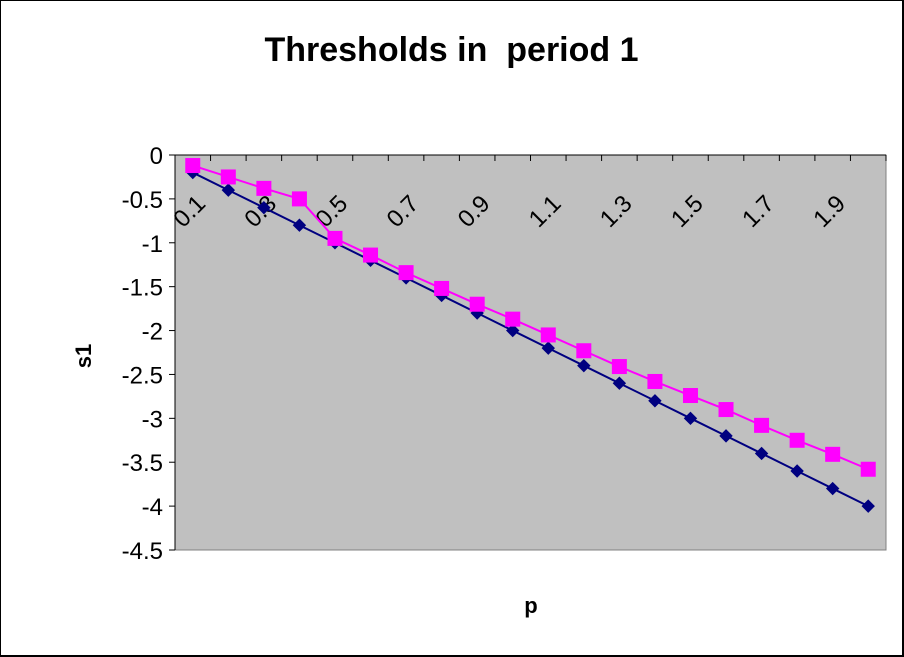  Describe the element at coordinates (156, 156) in the screenshot. I see `y-tick-label: 0` at that location.